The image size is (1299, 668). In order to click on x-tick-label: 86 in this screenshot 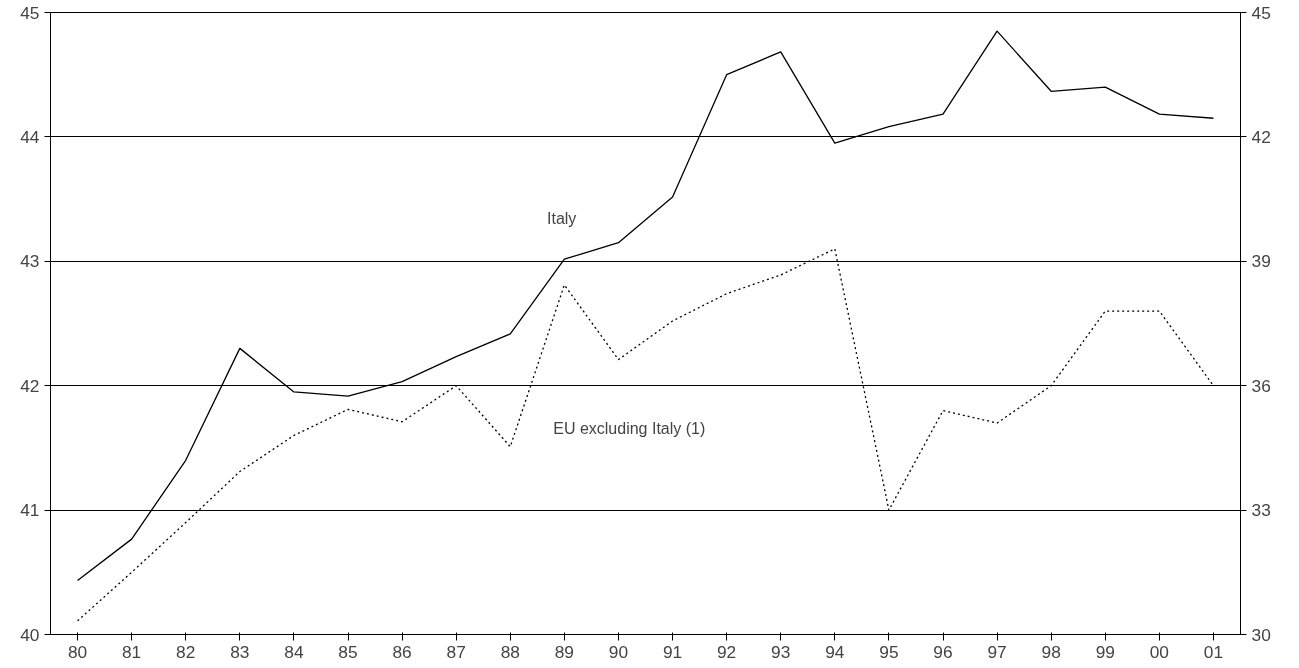, I will do `click(402, 651)`.